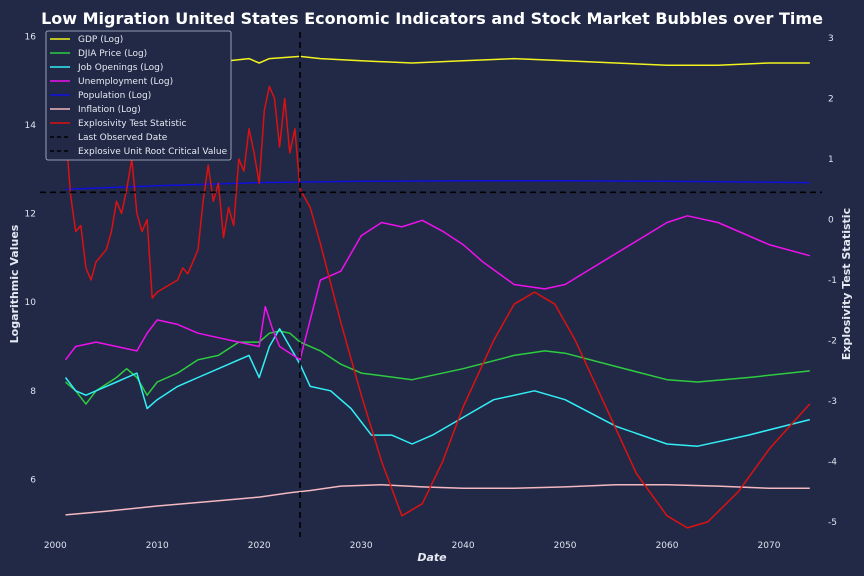 Image resolution: width=864 pixels, height=576 pixels. I want to click on x-tick-label: 2060, so click(667, 546).